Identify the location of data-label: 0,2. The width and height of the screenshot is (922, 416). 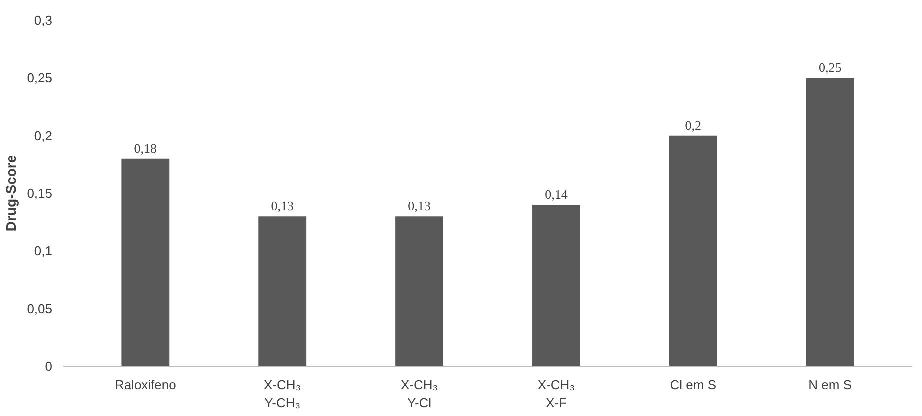
(693, 125).